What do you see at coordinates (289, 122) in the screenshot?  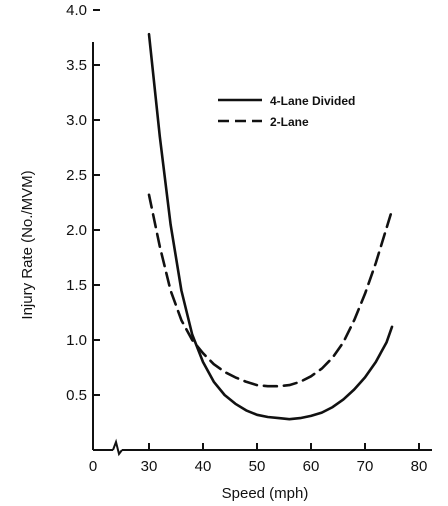 I see `legend-label-2: 2-Lane` at bounding box center [289, 122].